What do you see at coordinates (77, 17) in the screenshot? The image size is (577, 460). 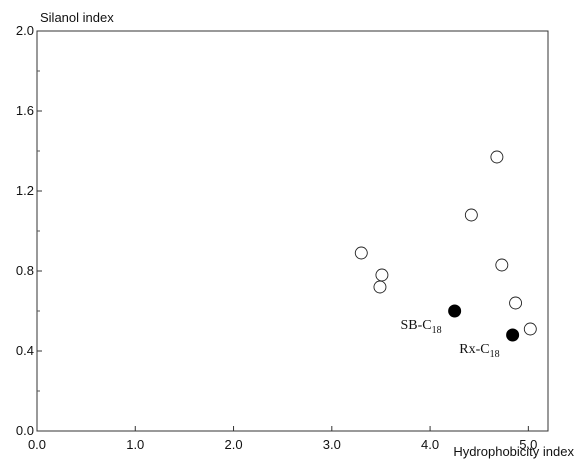 I see `y-axis-label: Silanol index` at bounding box center [77, 17].